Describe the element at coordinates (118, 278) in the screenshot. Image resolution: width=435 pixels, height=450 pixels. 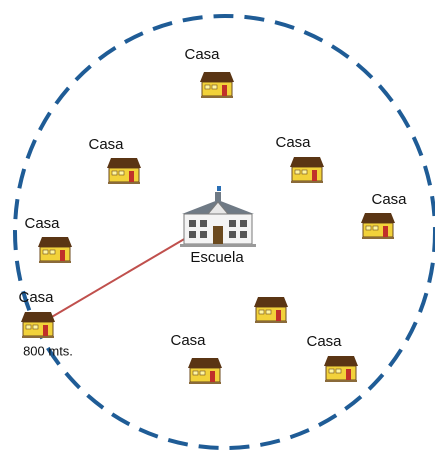
I see `distance-line` at that location.